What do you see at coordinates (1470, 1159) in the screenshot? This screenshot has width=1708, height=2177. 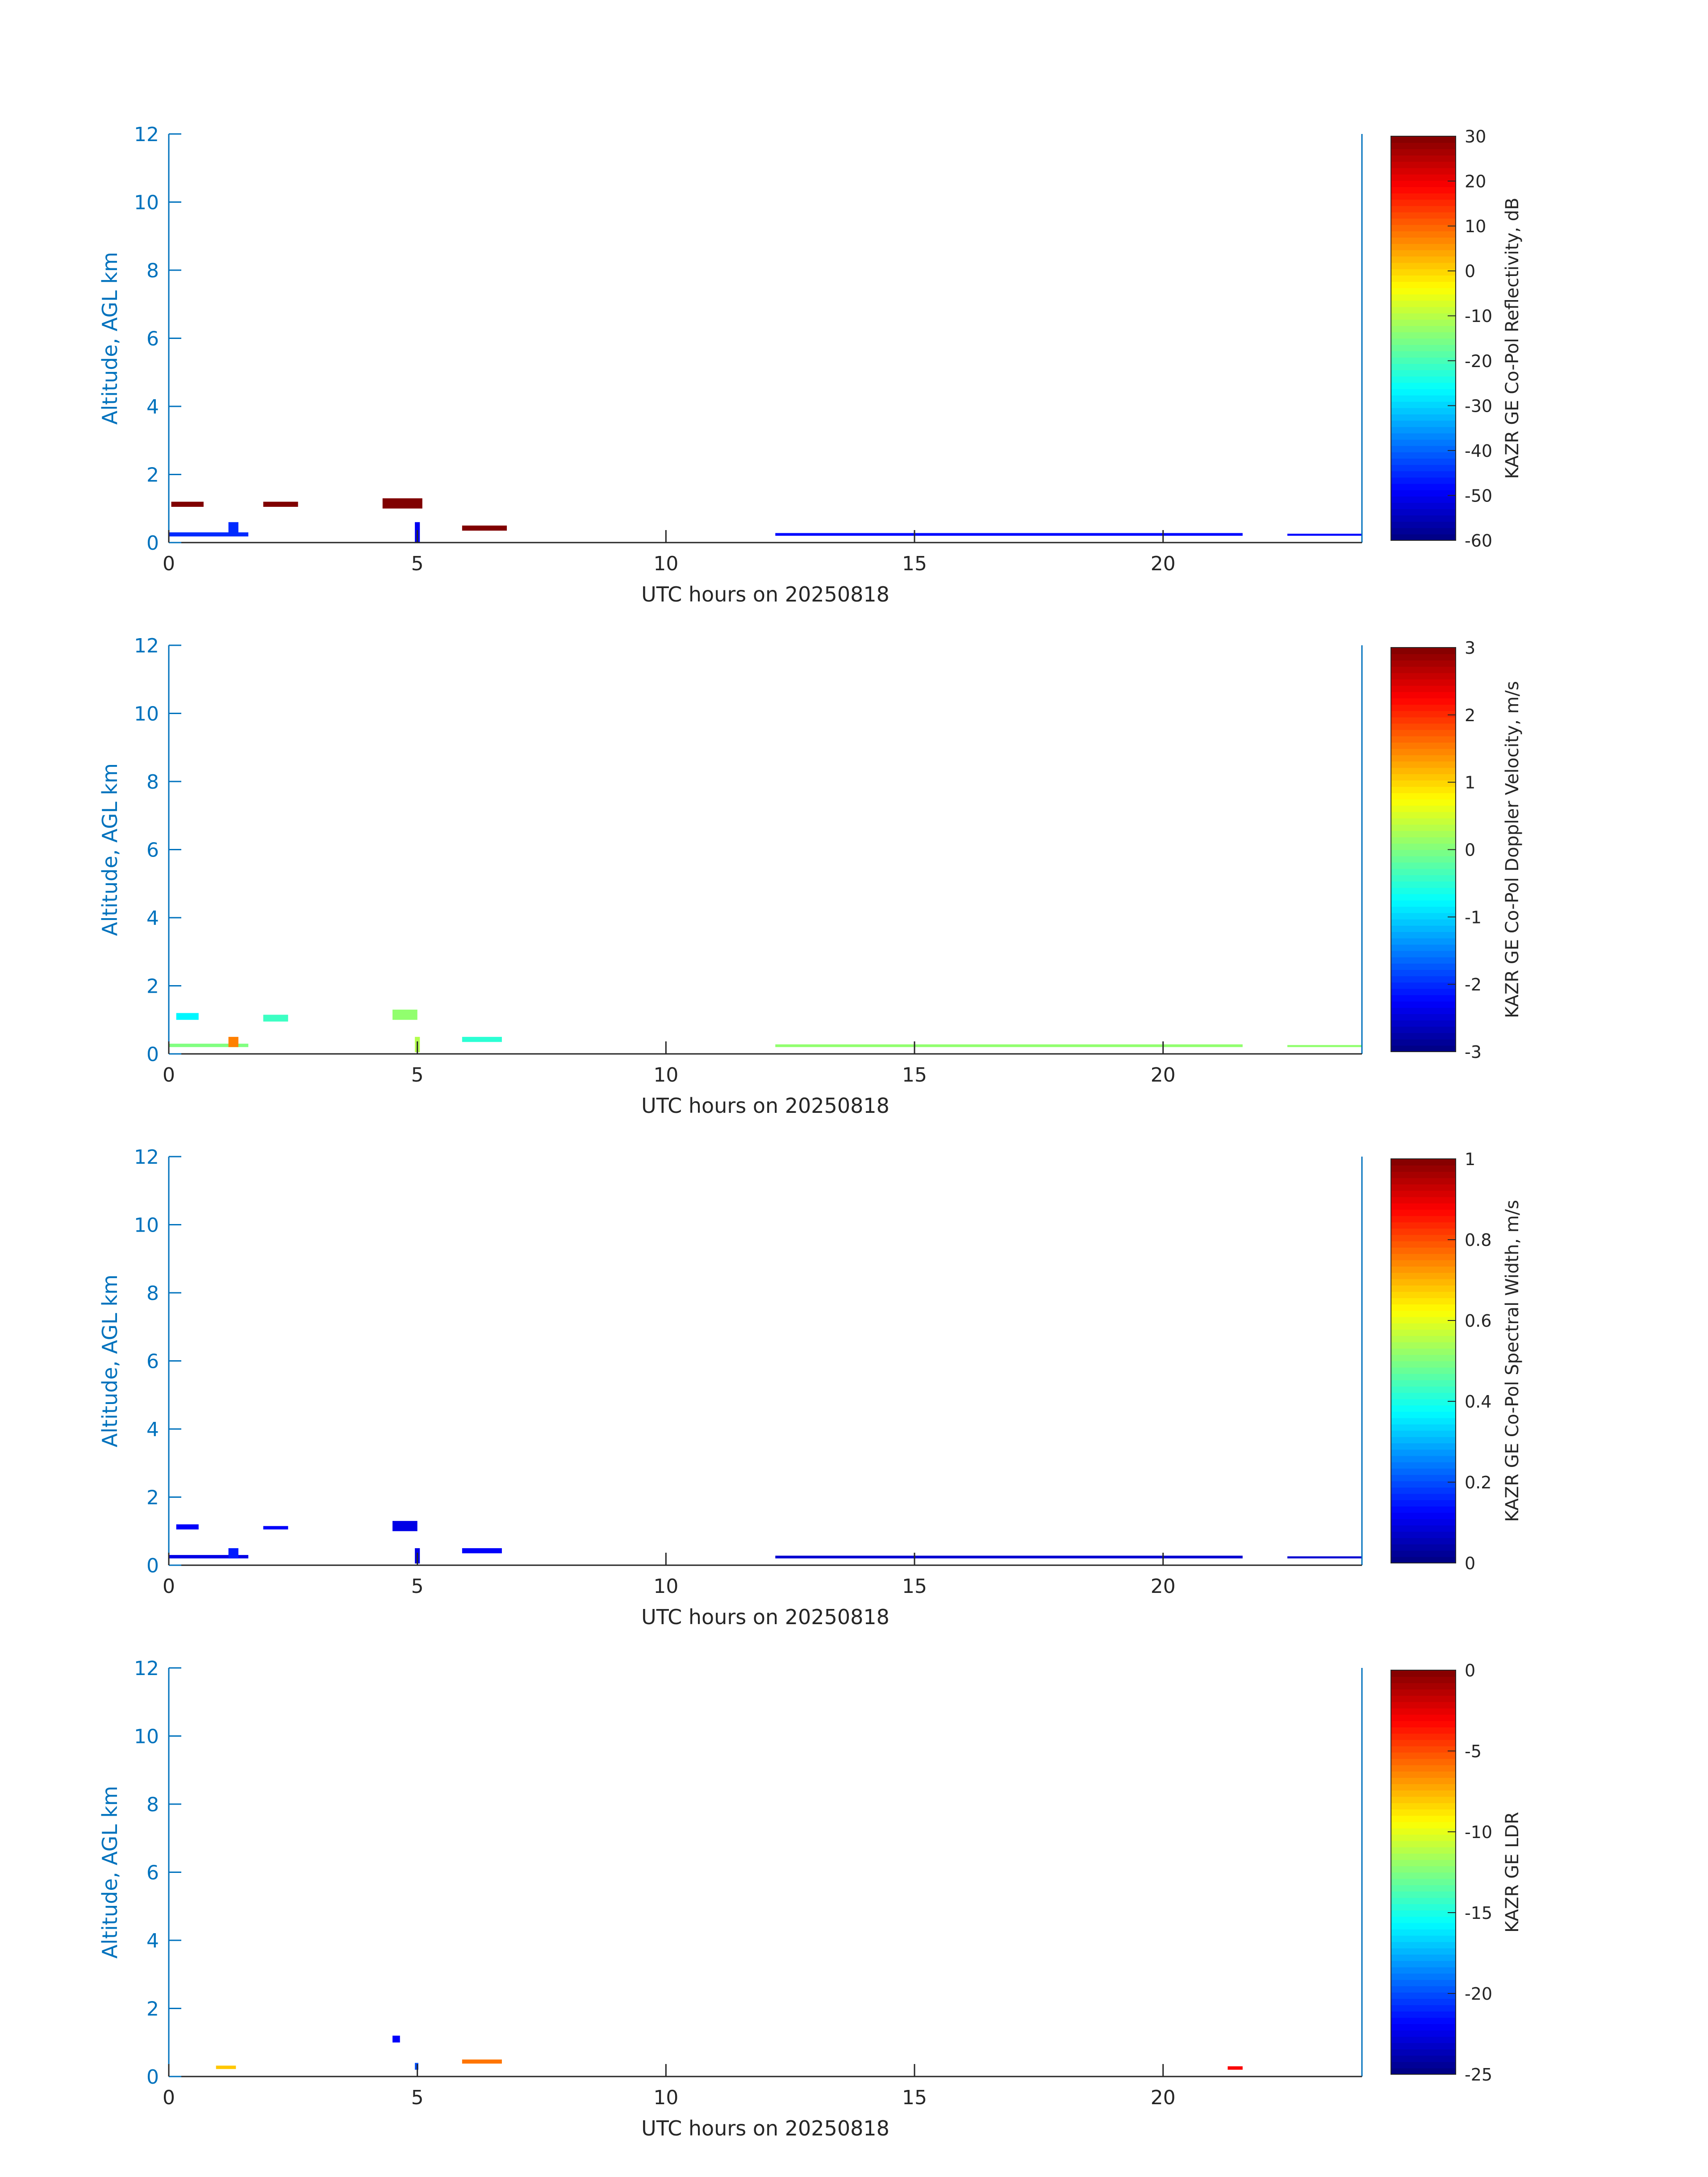 I see `colorbar-tick-label: 1` at bounding box center [1470, 1159].